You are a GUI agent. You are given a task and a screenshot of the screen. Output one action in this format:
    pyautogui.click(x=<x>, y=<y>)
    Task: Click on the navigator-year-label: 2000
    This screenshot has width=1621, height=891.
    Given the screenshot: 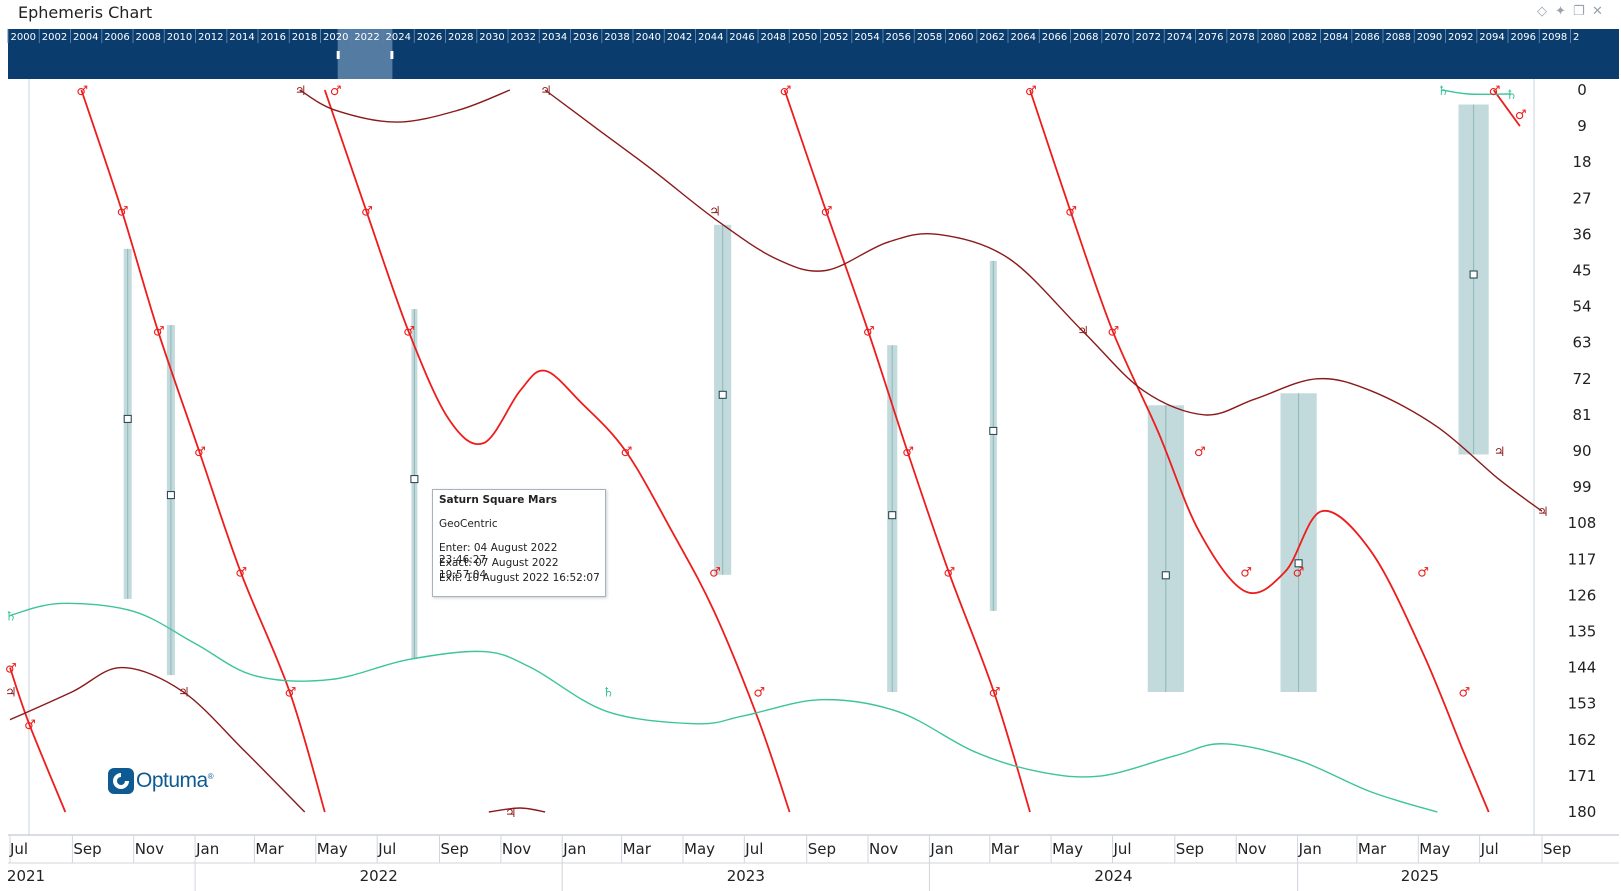 What is the action you would take?
    pyautogui.click(x=23, y=37)
    